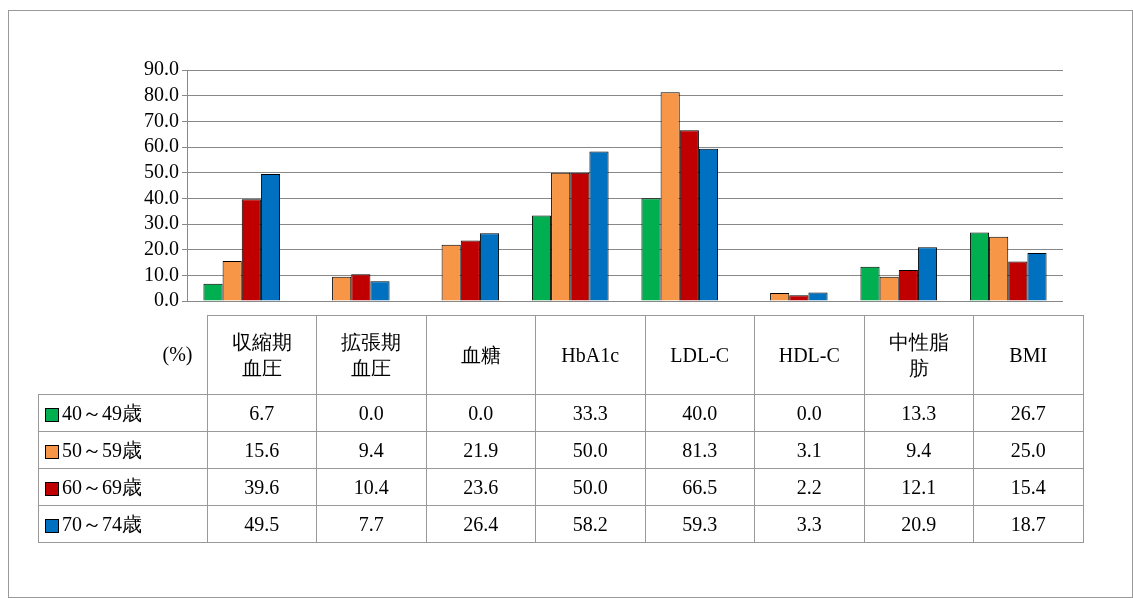 This screenshot has width=1133, height=598. What do you see at coordinates (122, 487) in the screenshot?
I see `legend-label: 60～69歳` at bounding box center [122, 487].